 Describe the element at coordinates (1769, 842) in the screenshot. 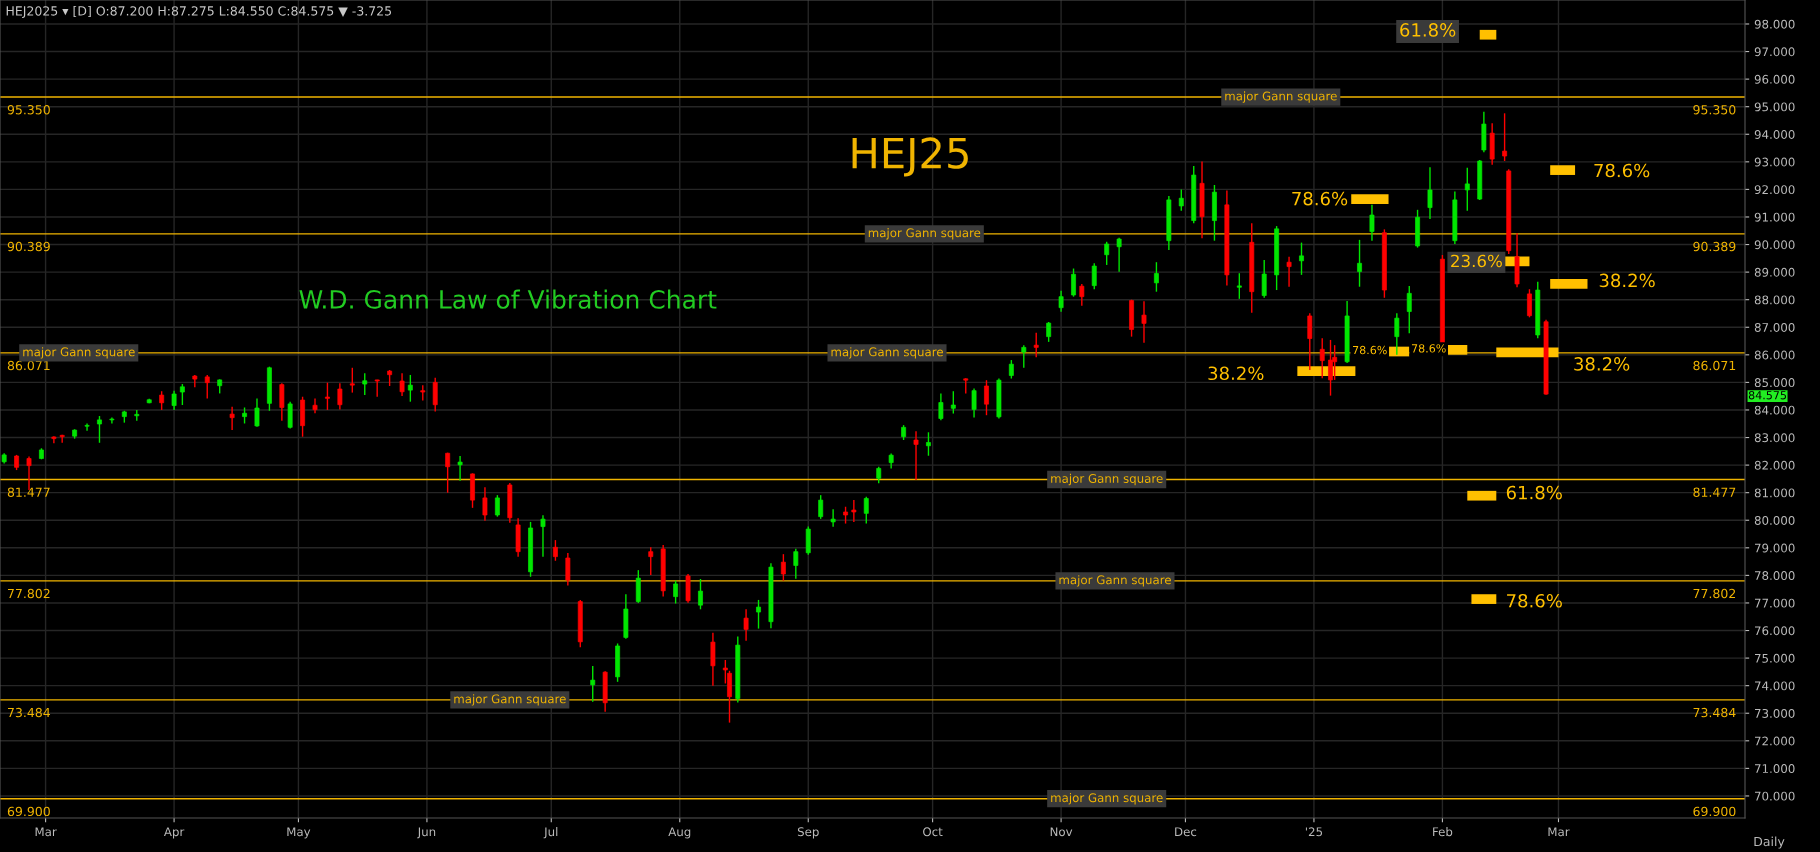

I see `text: Daily` at that location.